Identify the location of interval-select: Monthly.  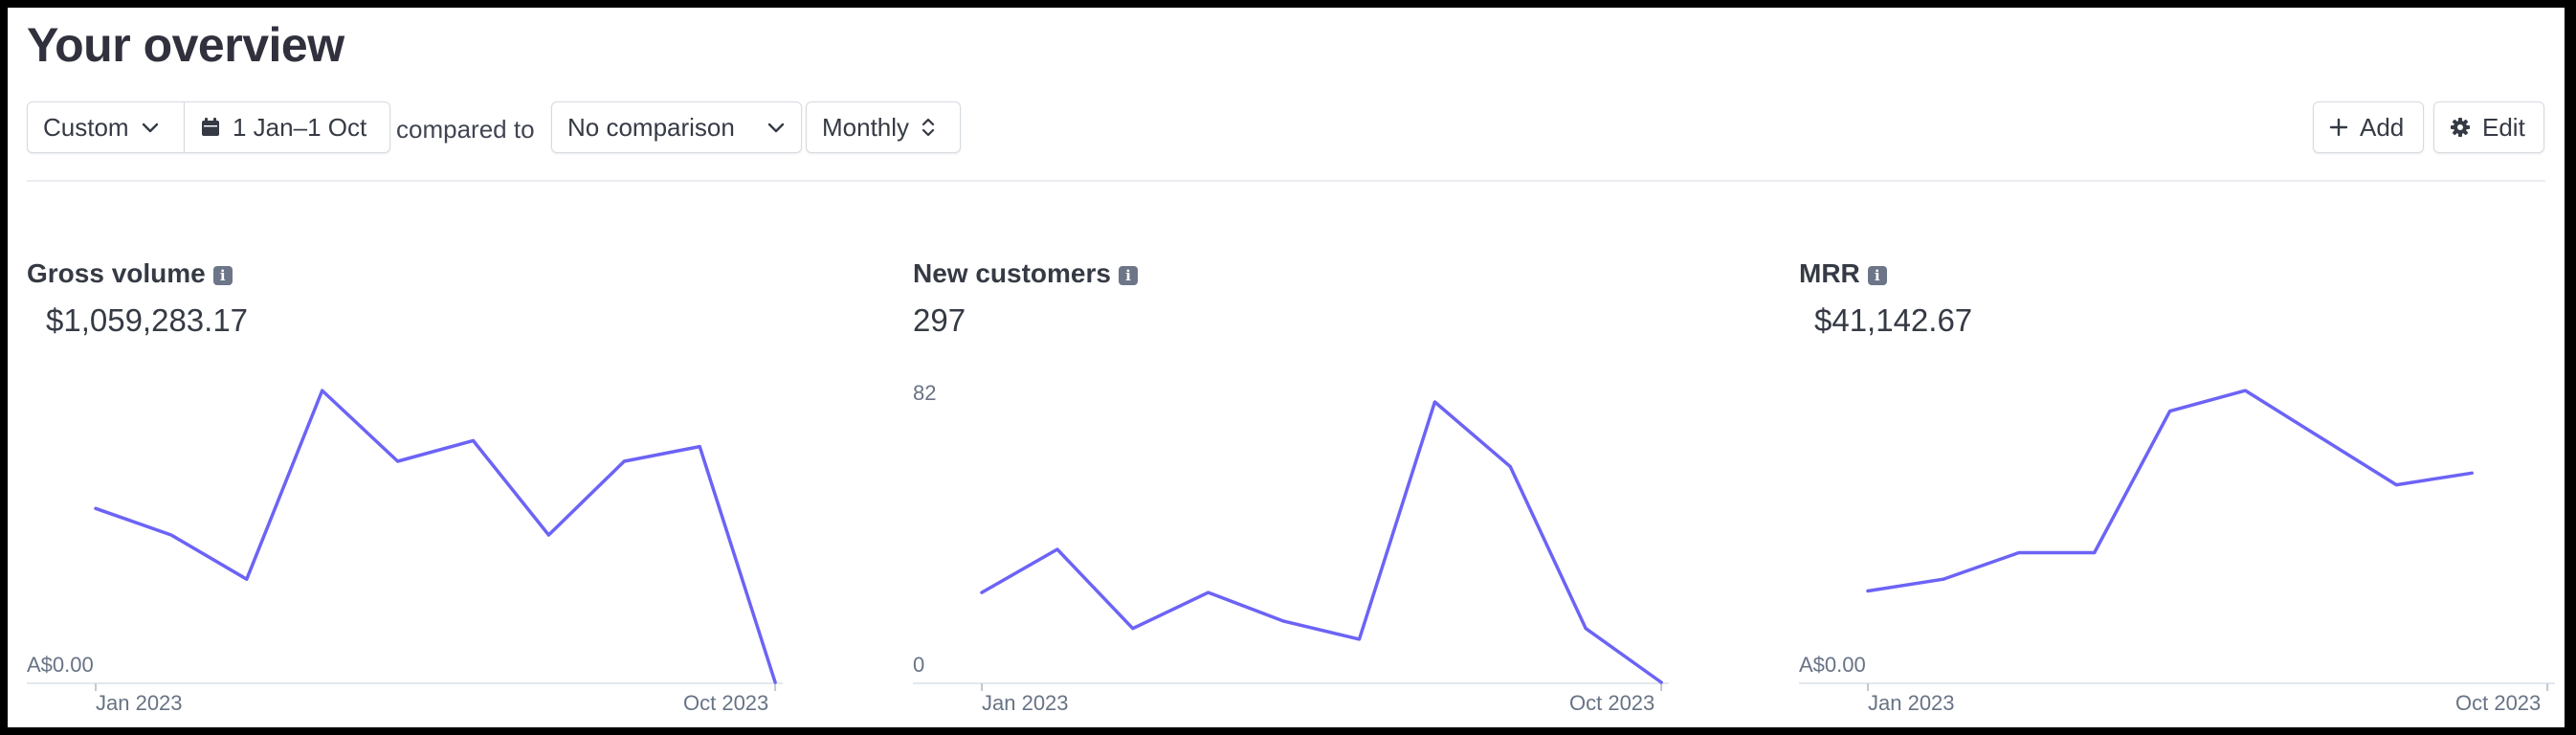
(883, 127).